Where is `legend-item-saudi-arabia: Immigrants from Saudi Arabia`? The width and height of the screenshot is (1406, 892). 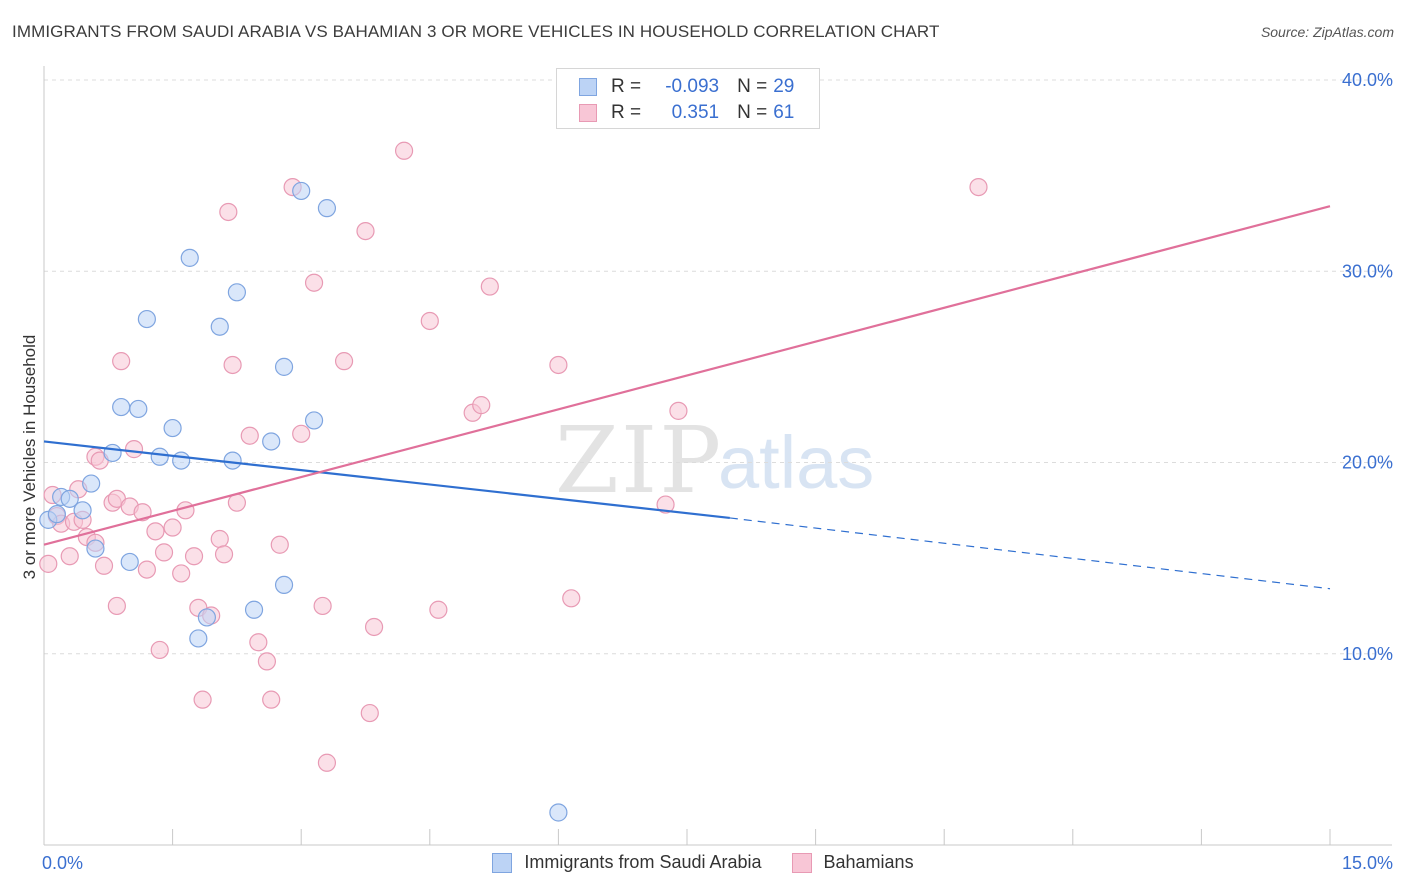 legend-item-saudi-arabia: Immigrants from Saudi Arabia is located at coordinates (627, 862).